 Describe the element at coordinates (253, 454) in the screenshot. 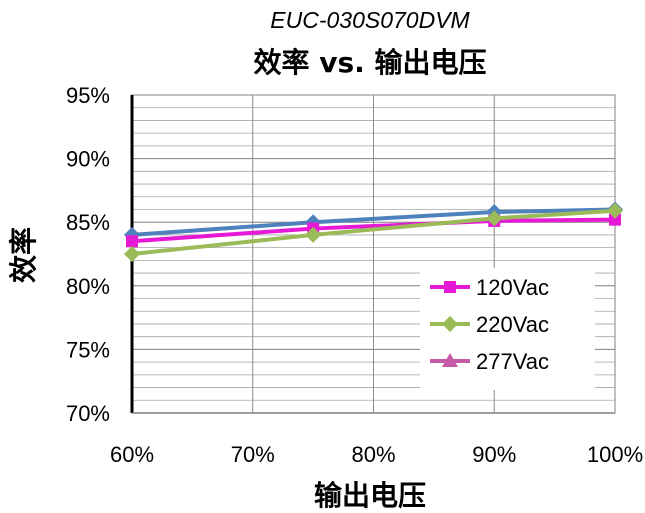

I see `x-tick-label: 70%` at that location.